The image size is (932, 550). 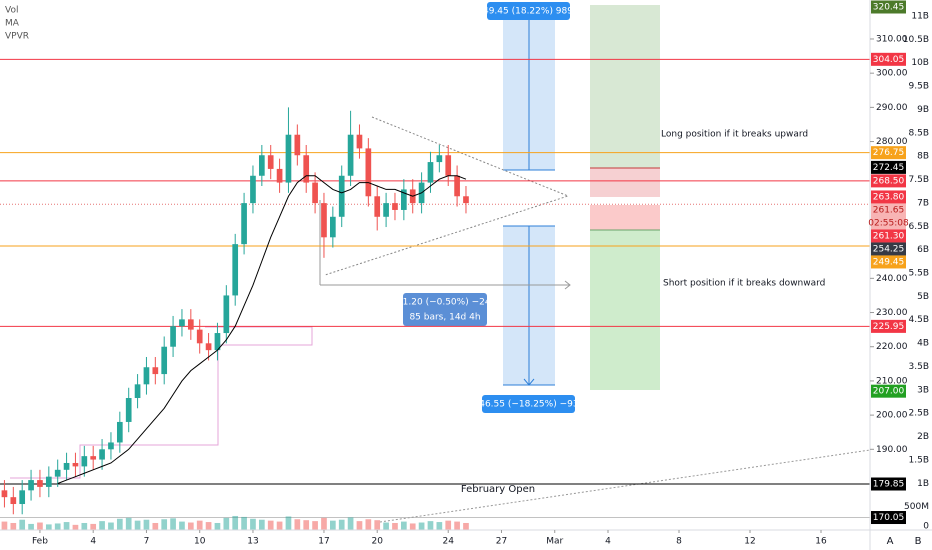 What do you see at coordinates (916, 507) in the screenshot?
I see `y2-tick-label: 500M` at bounding box center [916, 507].